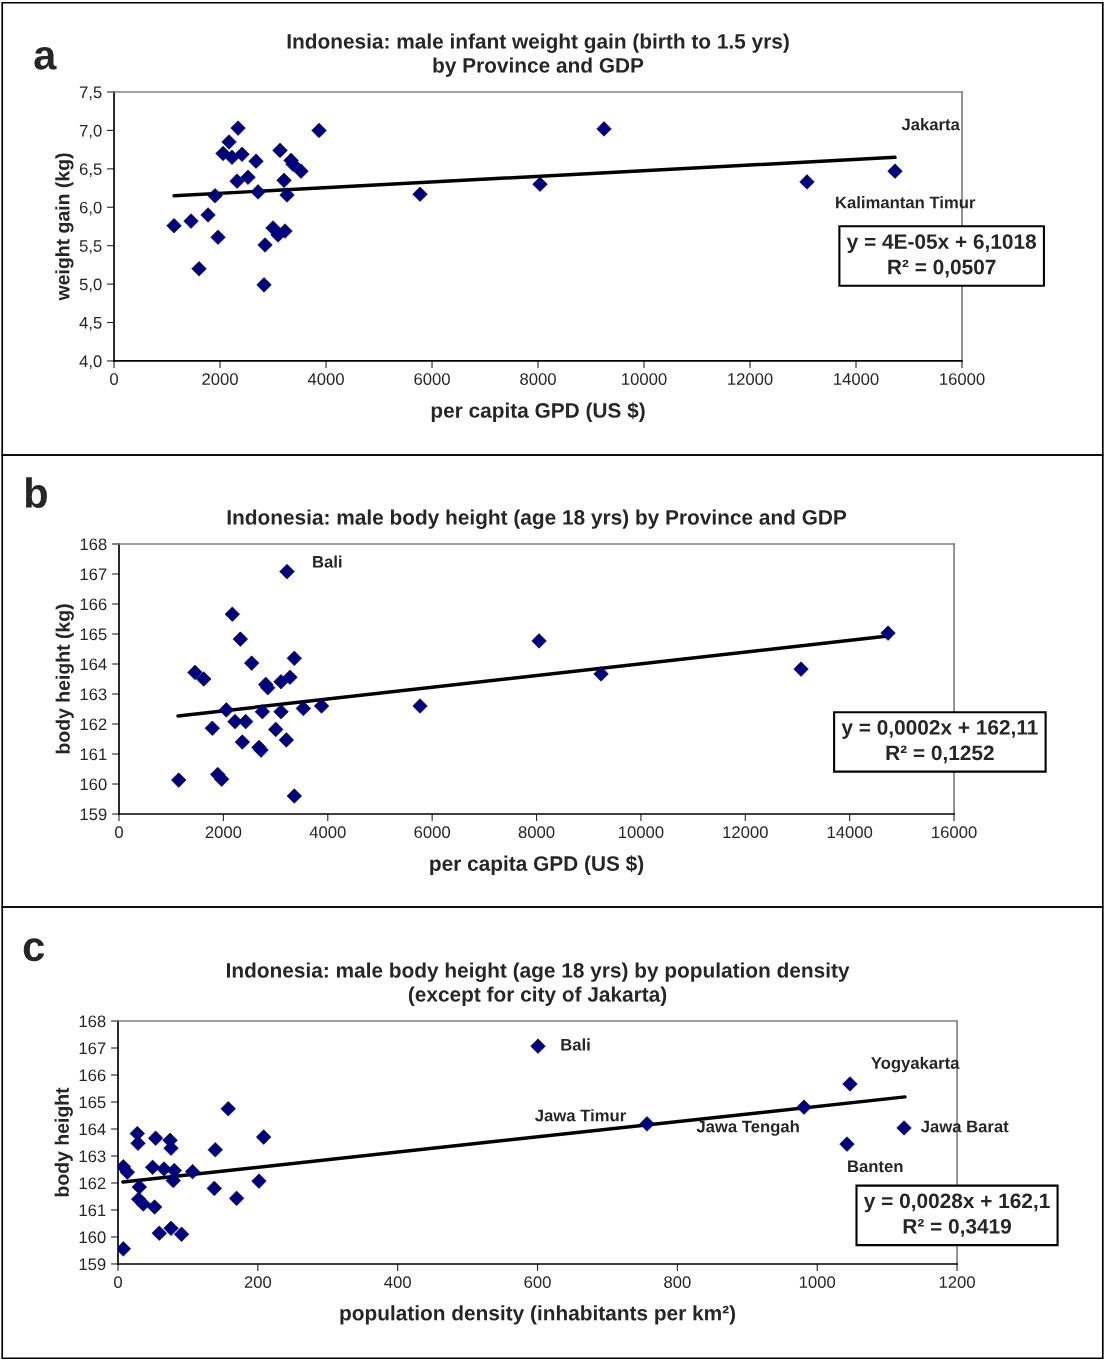 The height and width of the screenshot is (1361, 1105). Describe the element at coordinates (677, 1282) in the screenshot. I see `x-tick-label: 800` at that location.